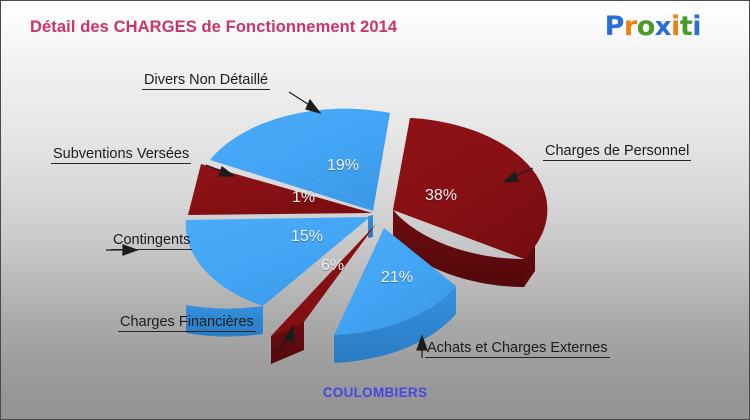  I want to click on slice-side-personnel, so click(458, 248).